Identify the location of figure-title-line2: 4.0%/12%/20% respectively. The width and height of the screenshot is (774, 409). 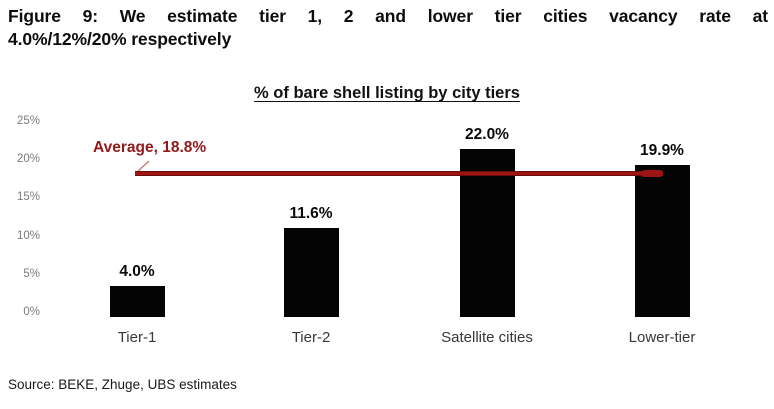
(120, 39).